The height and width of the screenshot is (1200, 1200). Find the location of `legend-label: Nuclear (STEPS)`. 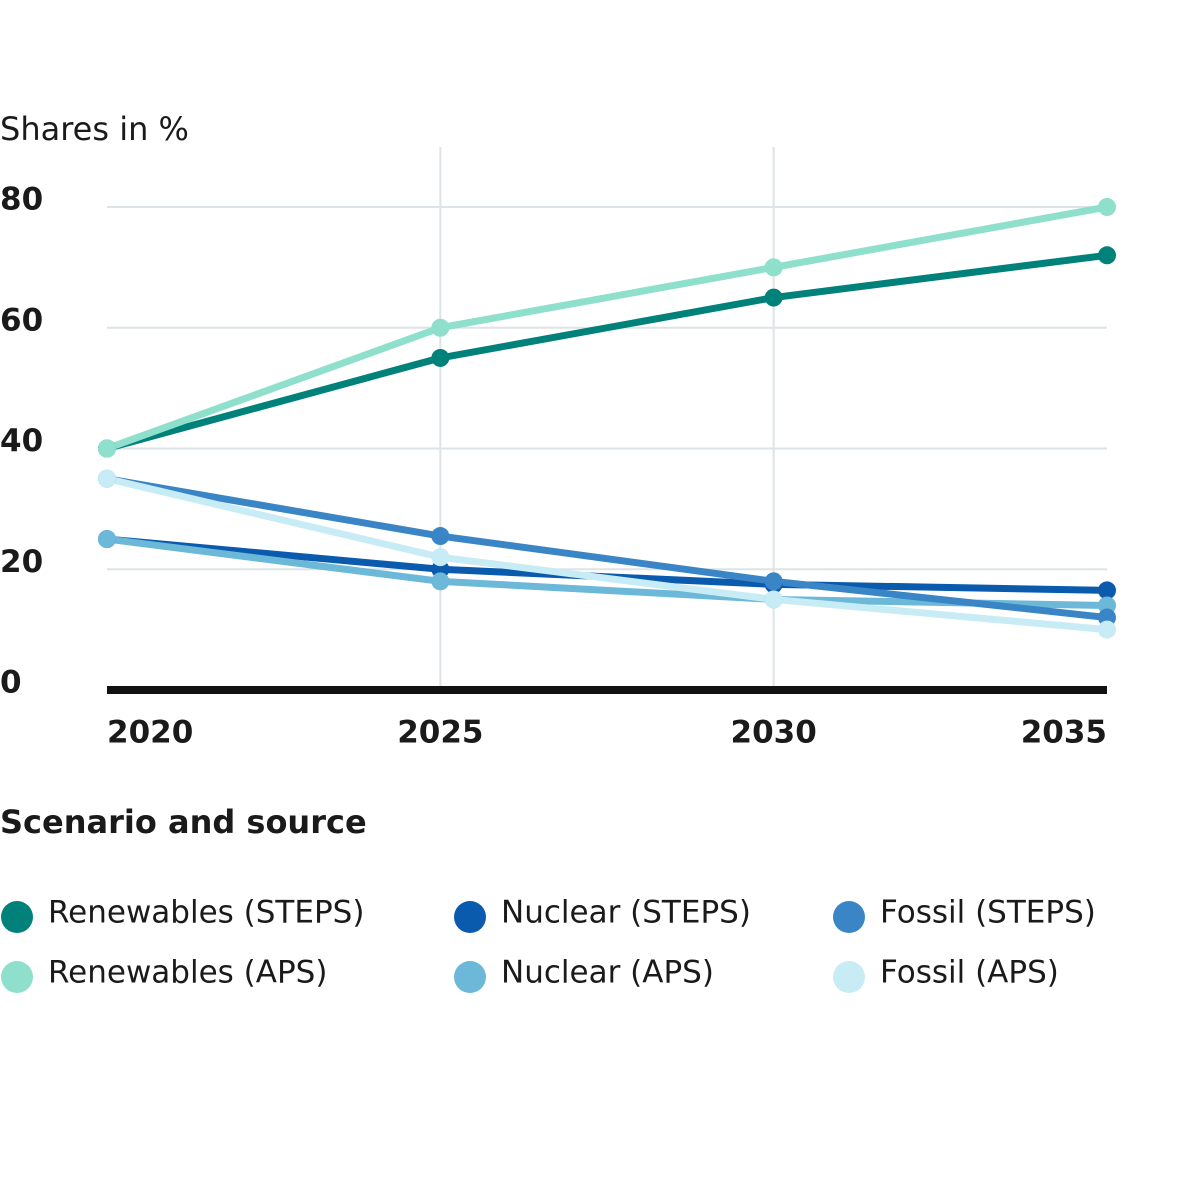

legend-label: Nuclear (STEPS) is located at coordinates (626, 913).